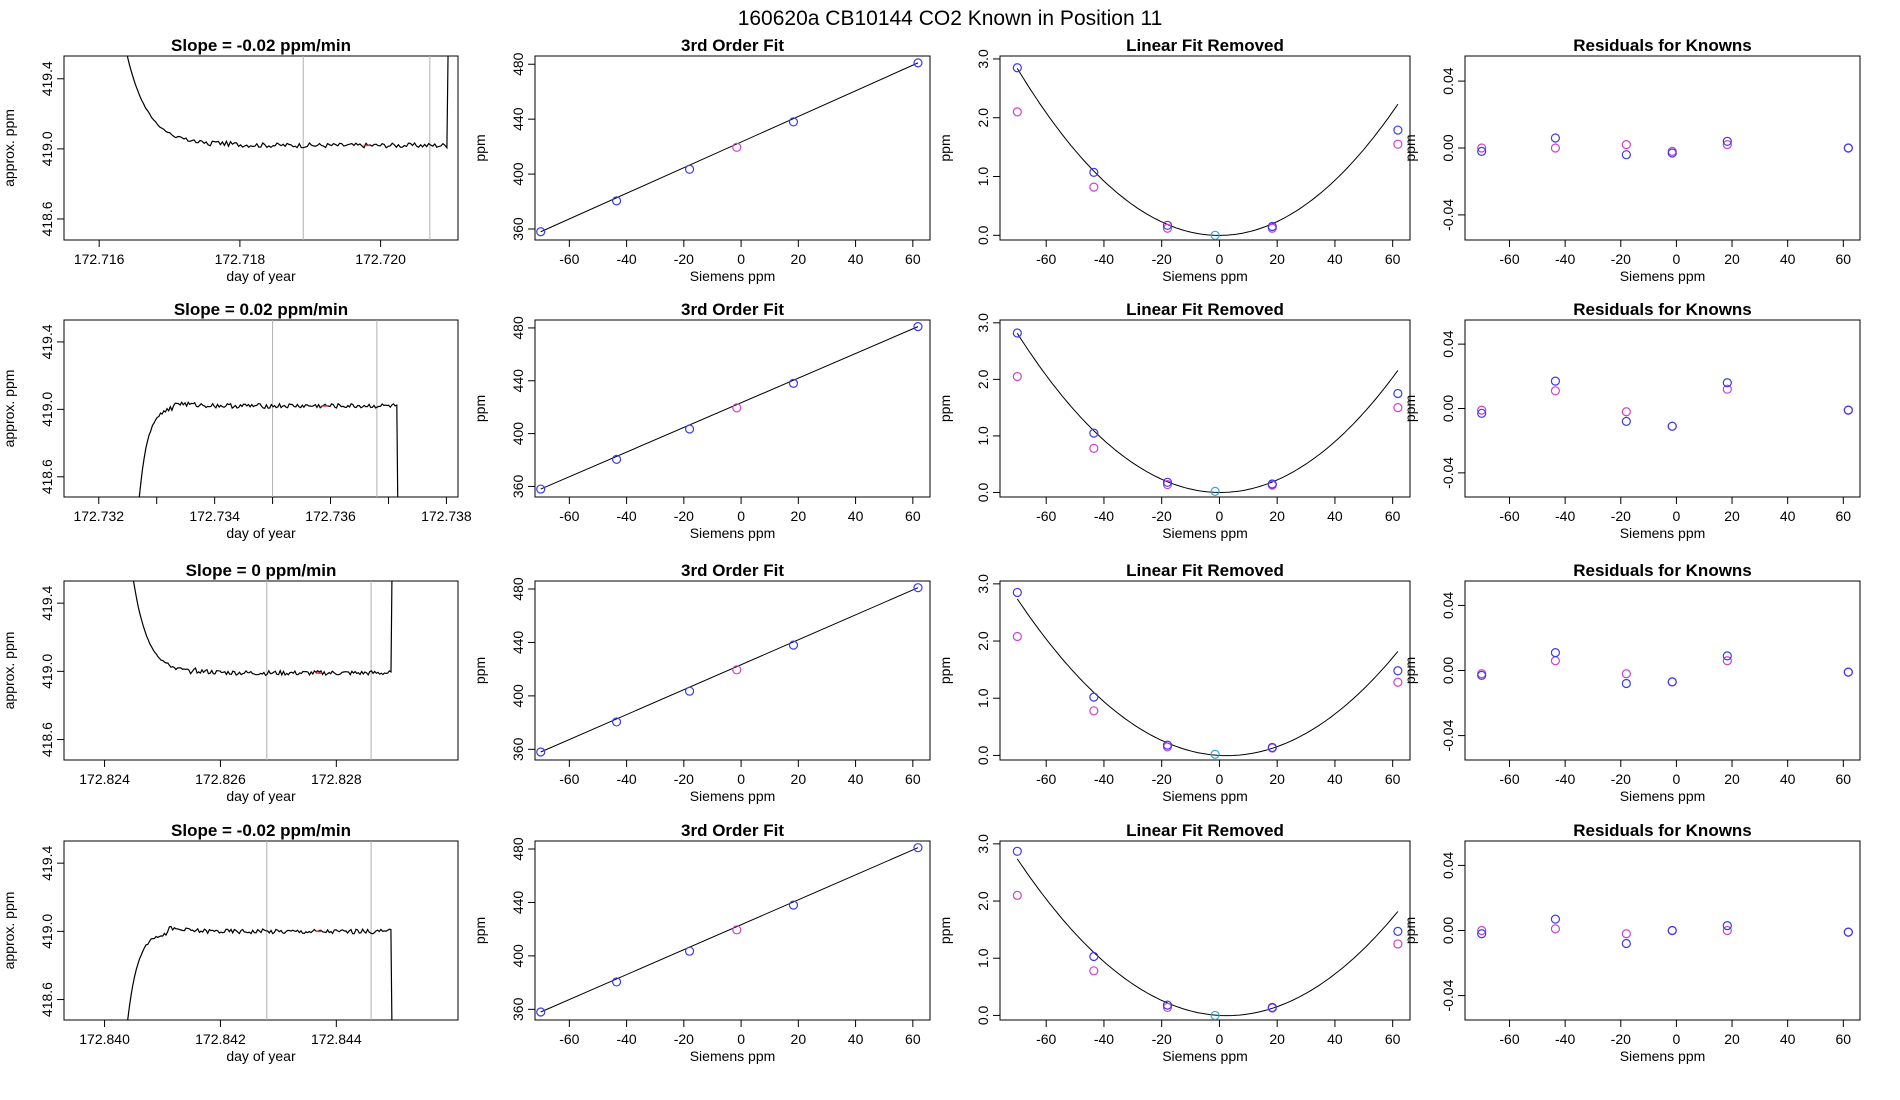 This screenshot has height=1100, width=1900. What do you see at coordinates (518, 749) in the screenshot?
I see `y-tick-label: 360` at bounding box center [518, 749].